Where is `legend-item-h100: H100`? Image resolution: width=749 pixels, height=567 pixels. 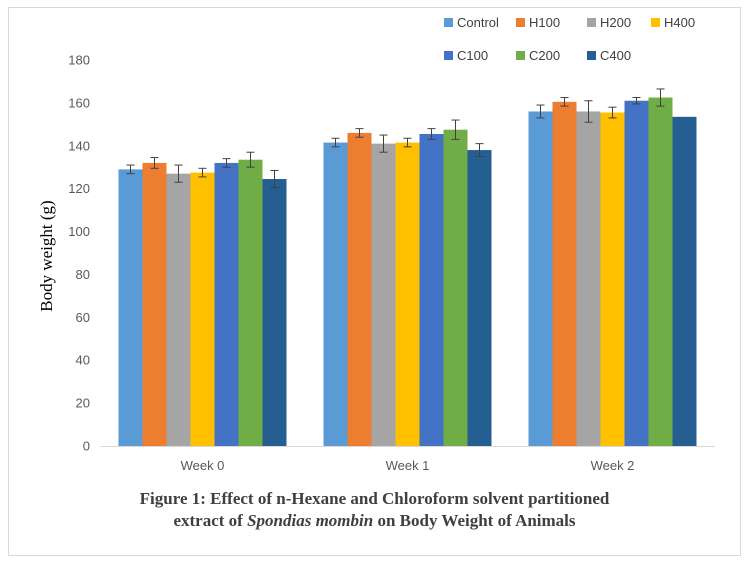
legend-item-h100: H100 is located at coordinates (538, 22).